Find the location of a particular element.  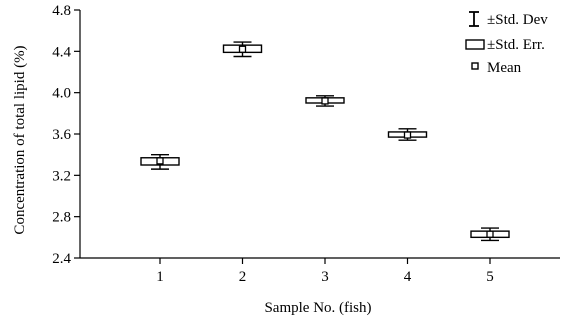

x-axis-ticks: 1 2 3 4 5 is located at coordinates (325, 271).